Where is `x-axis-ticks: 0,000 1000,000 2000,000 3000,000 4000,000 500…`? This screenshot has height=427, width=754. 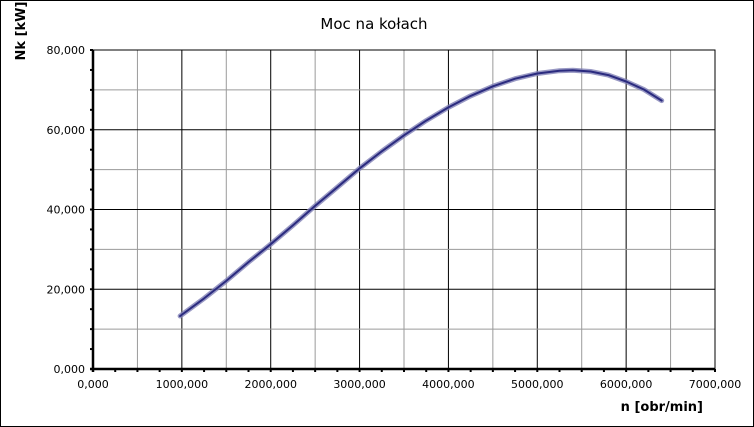 x-axis-ticks: 0,000 1000,000 2000,000 3000,000 4000,000 500… is located at coordinates (409, 384).